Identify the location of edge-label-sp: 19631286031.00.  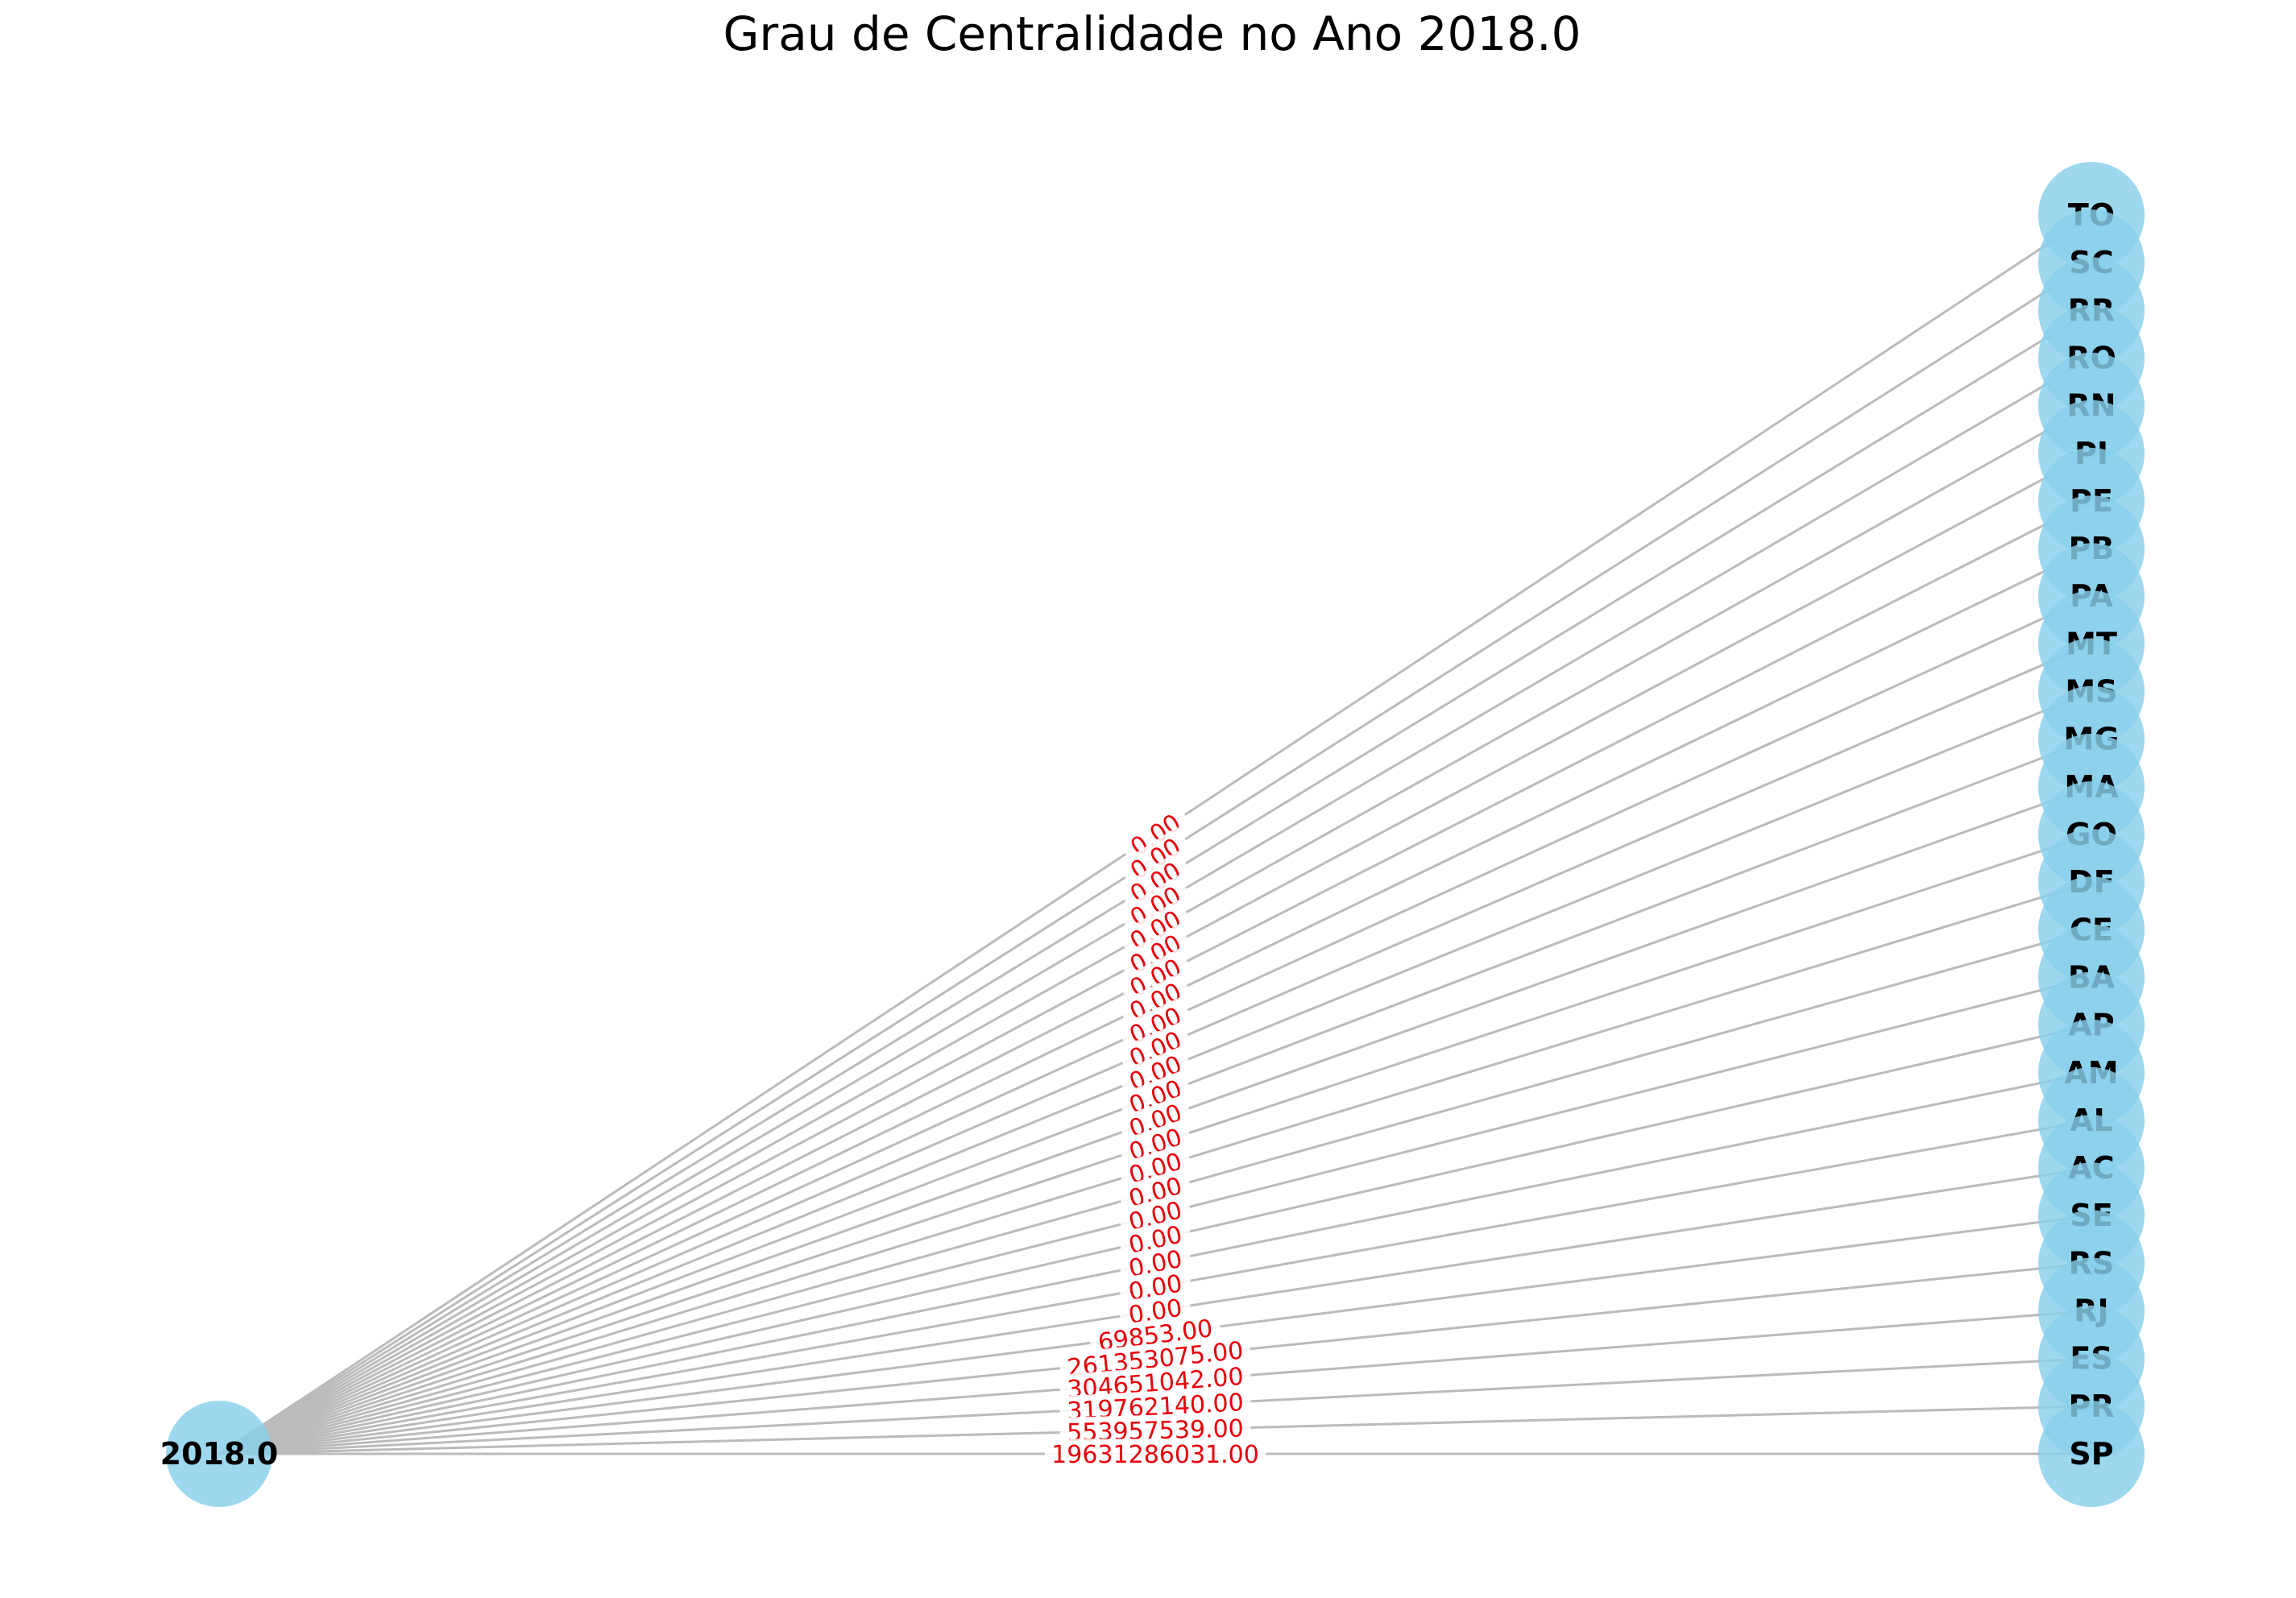
(1155, 1454).